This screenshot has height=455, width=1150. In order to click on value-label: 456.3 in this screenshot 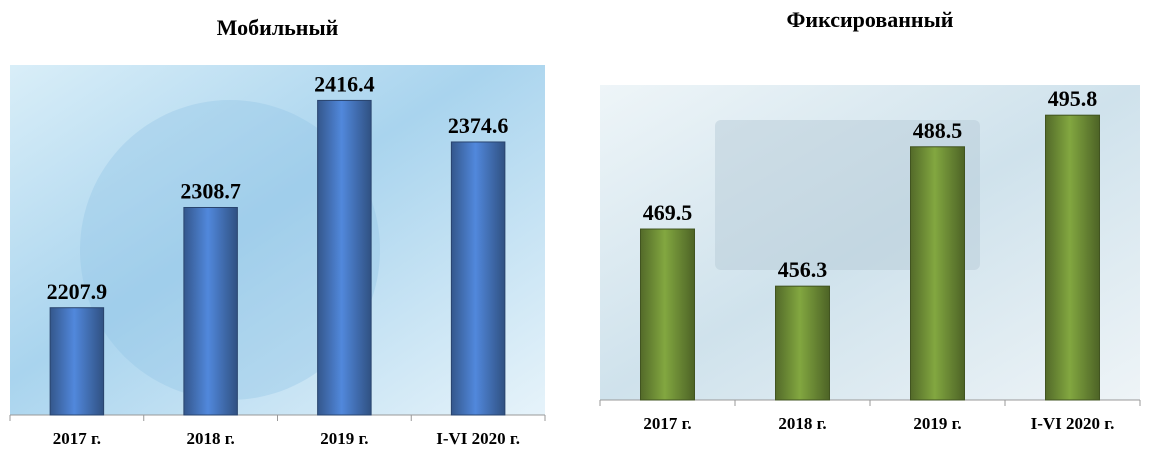, I will do `click(803, 269)`.